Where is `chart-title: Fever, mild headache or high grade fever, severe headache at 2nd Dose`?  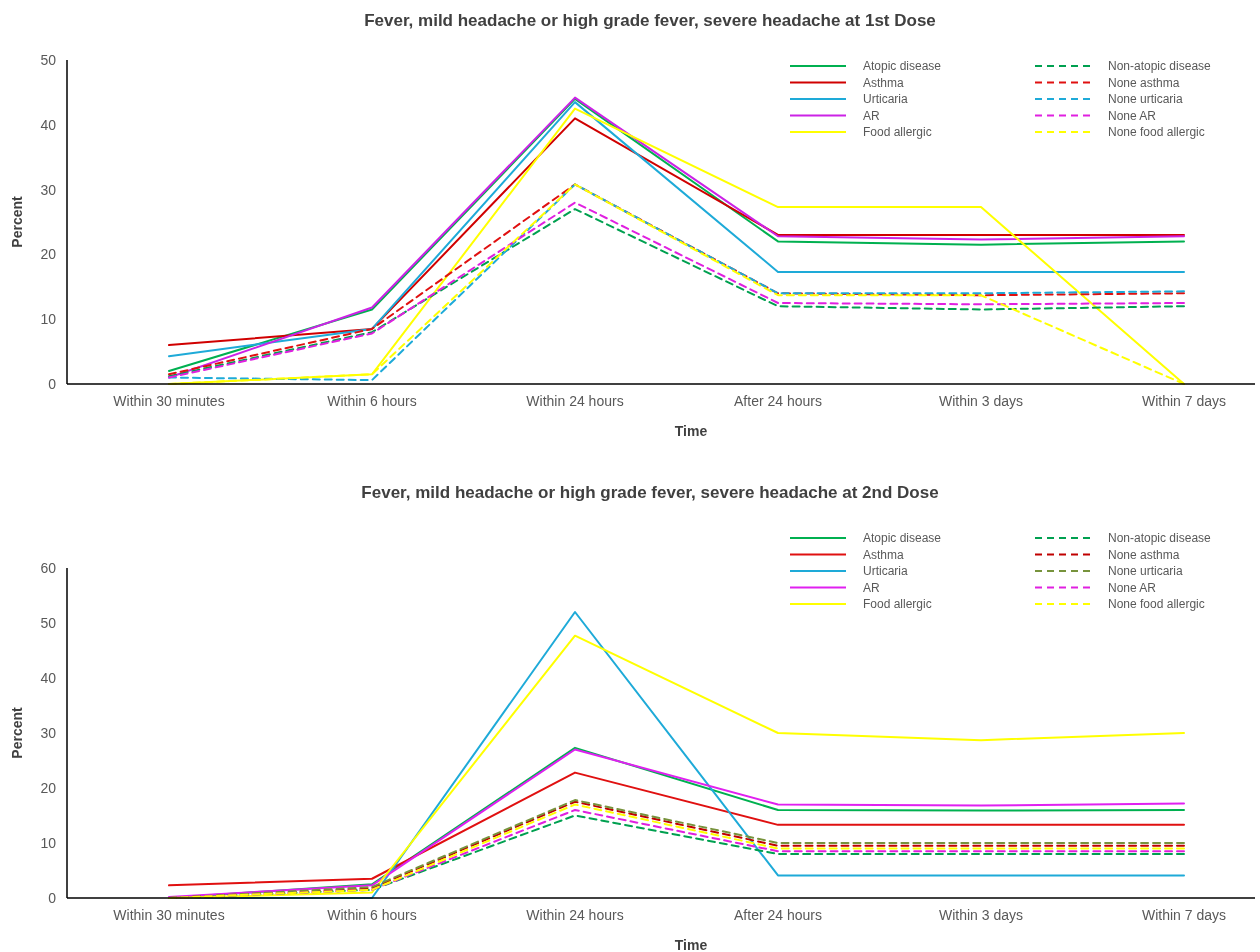
chart-title: Fever, mild headache or high grade fever, severe headache at 2nd Dose is located at coordinates (650, 492).